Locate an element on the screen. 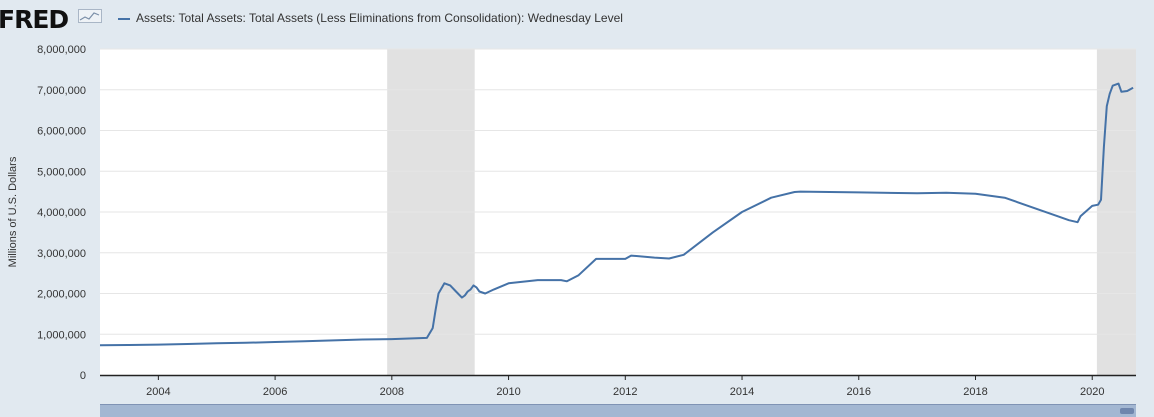 Image resolution: width=1154 pixels, height=417 pixels. y-tick-label: 3,000,000 is located at coordinates (61, 254).